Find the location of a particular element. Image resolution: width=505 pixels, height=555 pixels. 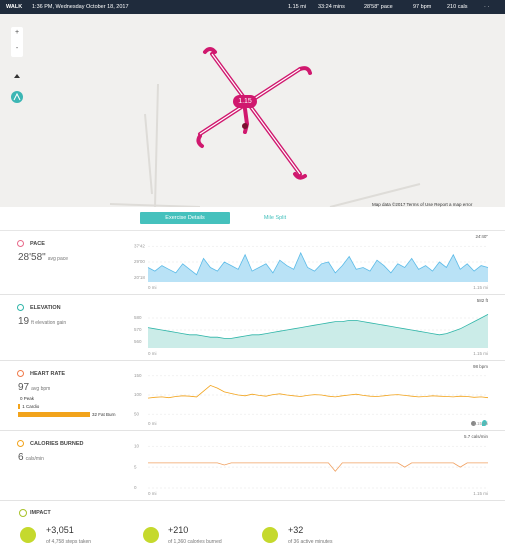

peak-label: 98 bpm is located at coordinates (480, 366).